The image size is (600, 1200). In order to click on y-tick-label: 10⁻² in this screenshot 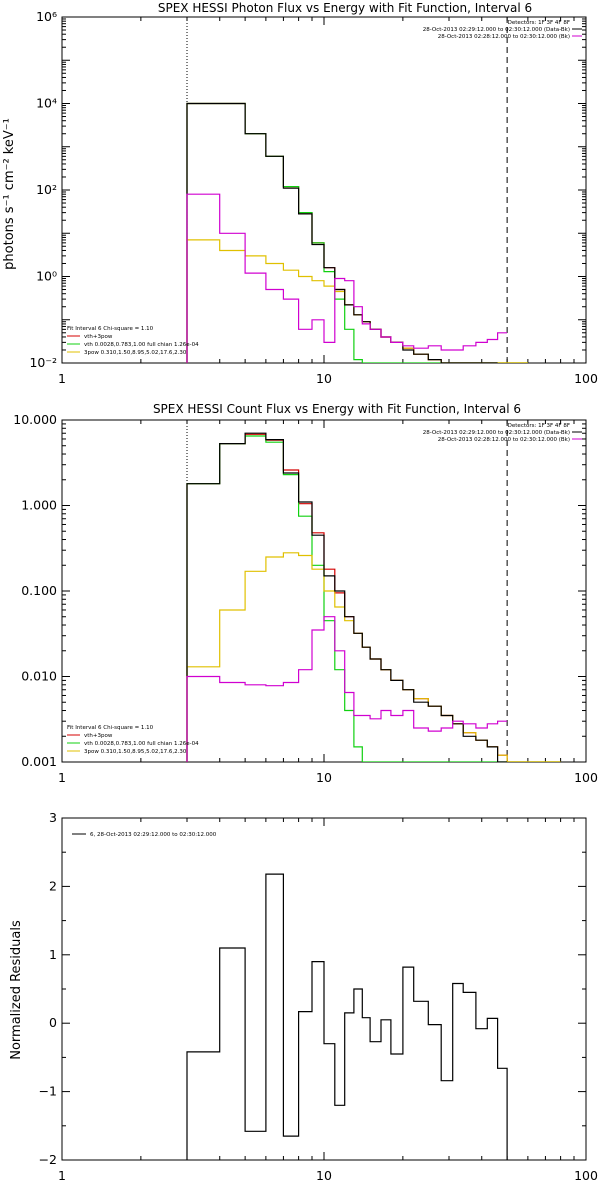, I will do `click(43, 362)`.